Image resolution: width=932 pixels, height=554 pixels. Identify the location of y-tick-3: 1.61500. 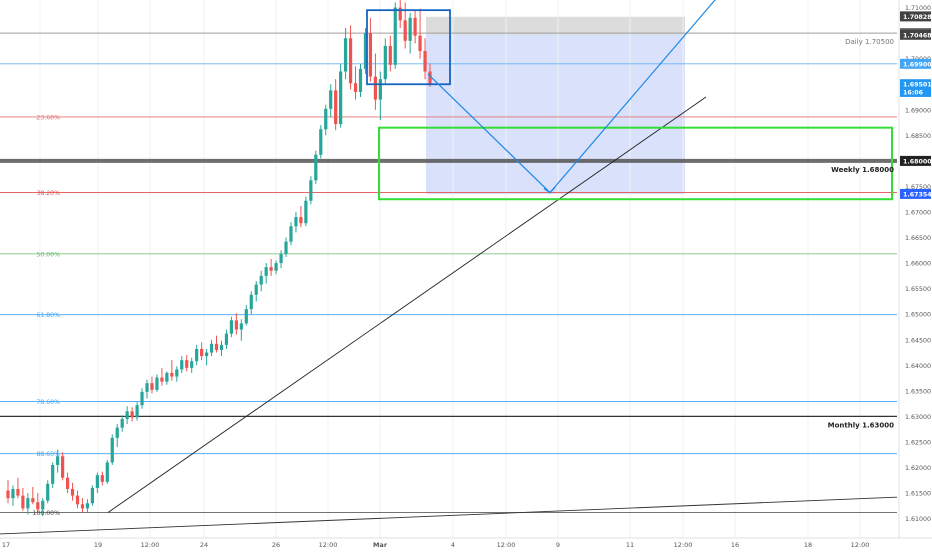
(918, 494).